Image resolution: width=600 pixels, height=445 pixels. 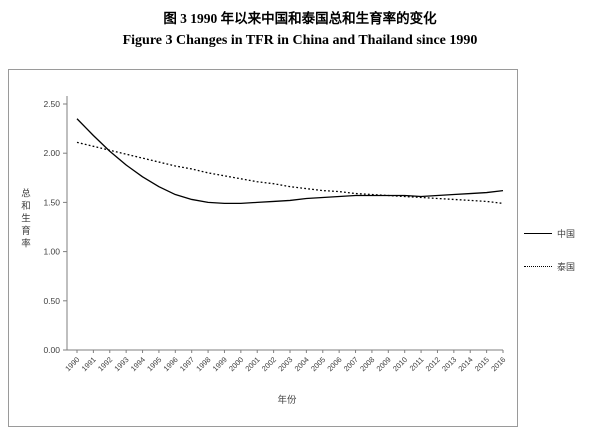 What do you see at coordinates (566, 267) in the screenshot?
I see `legend-label-thailand: 泰国` at bounding box center [566, 267].